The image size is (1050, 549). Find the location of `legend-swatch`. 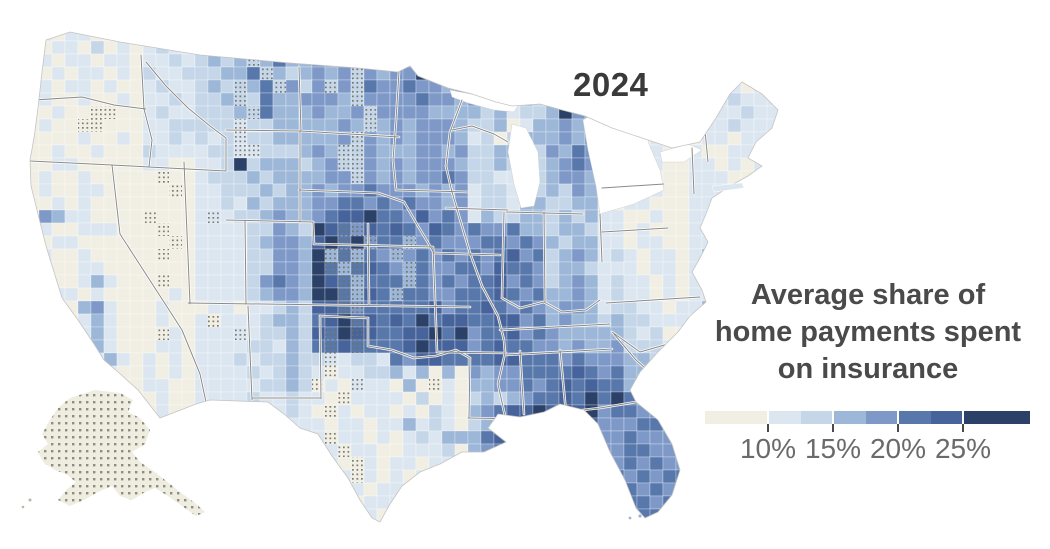

legend-swatch is located at coordinates (996, 417).